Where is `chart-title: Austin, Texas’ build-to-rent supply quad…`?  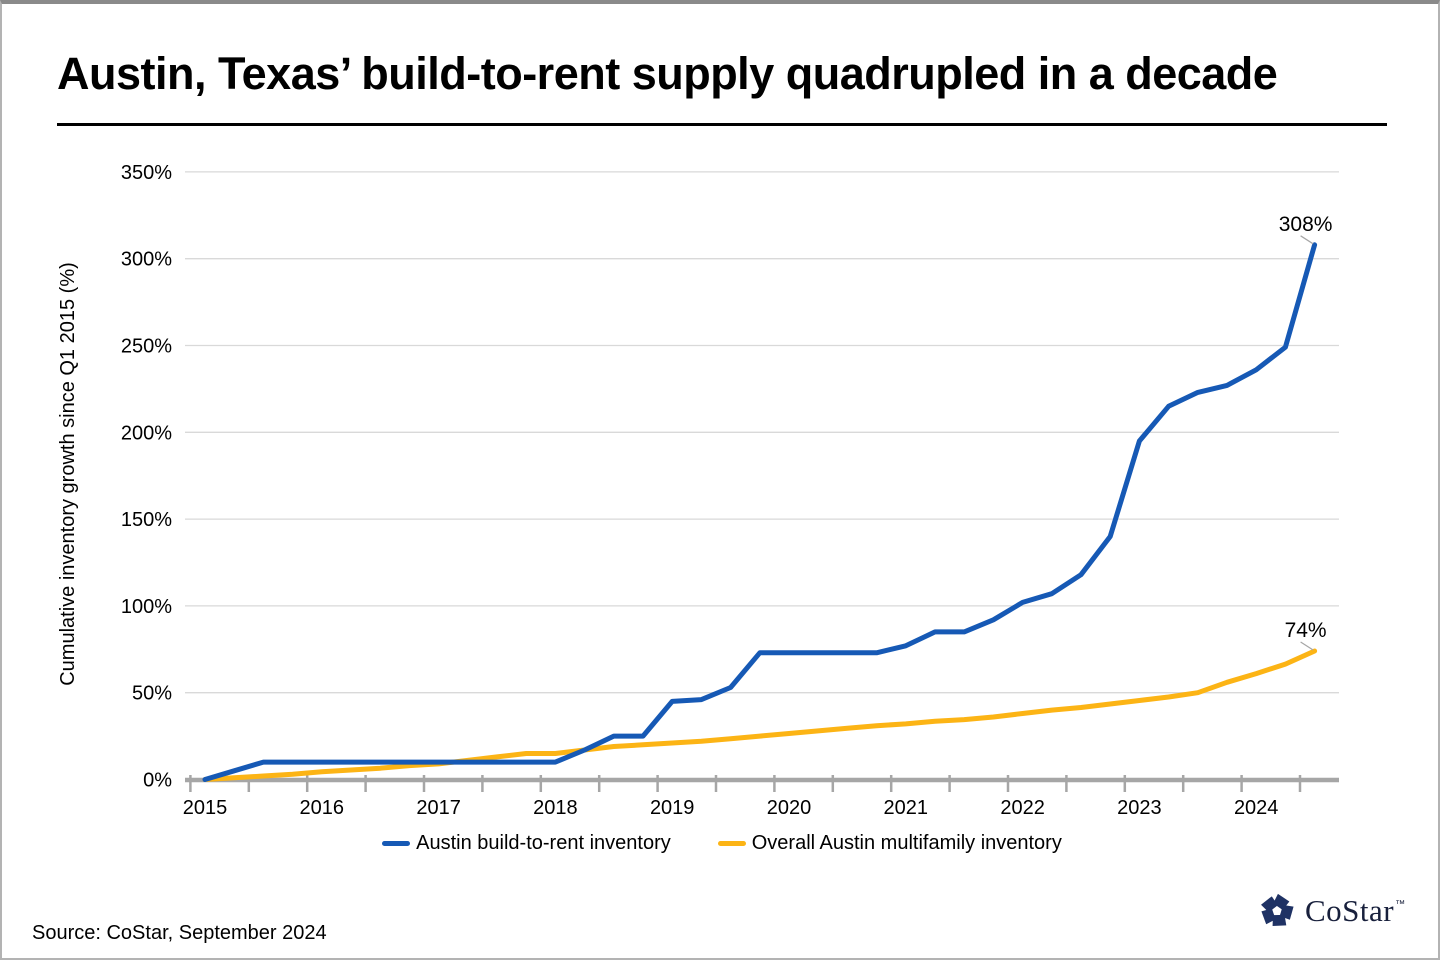
chart-title: Austin, Texas’ build-to-rent supply quad… is located at coordinates (667, 73).